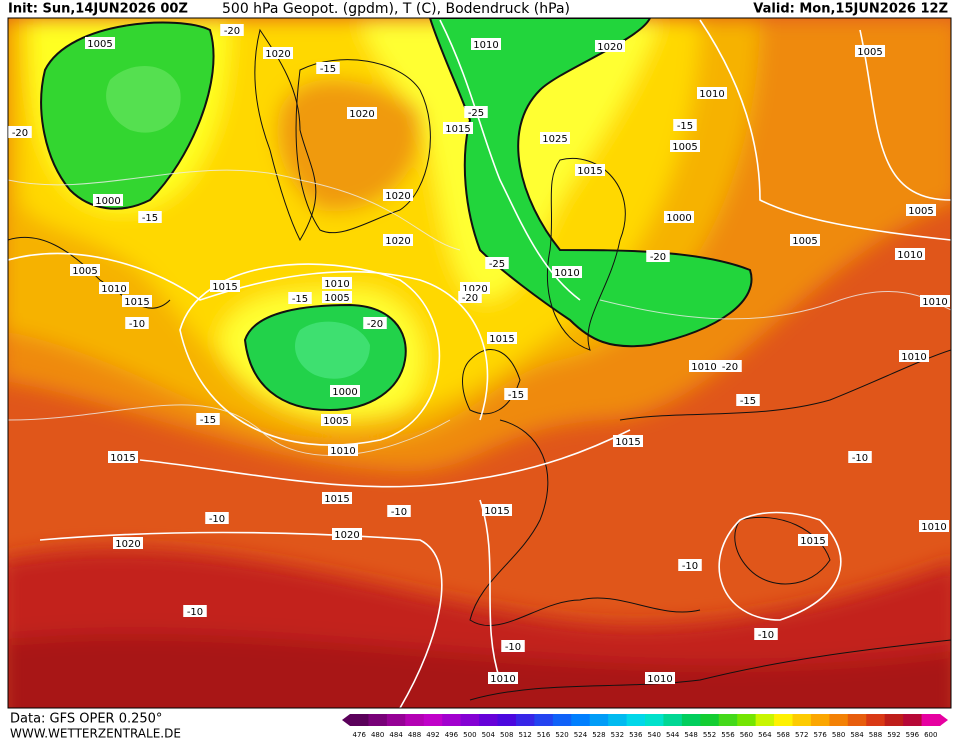  What do you see at coordinates (469, 735) in the screenshot?
I see `colorbar-label: 500` at bounding box center [469, 735].